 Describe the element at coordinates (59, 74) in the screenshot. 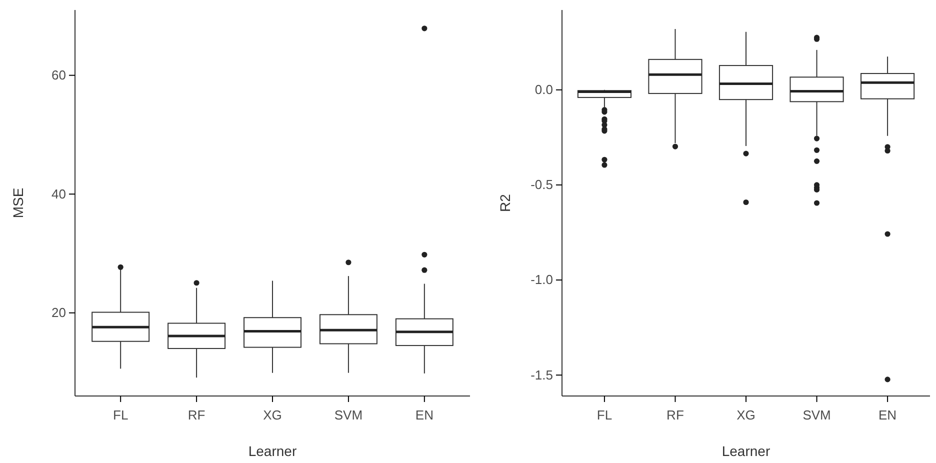

I see `y-tick-label: 60` at that location.